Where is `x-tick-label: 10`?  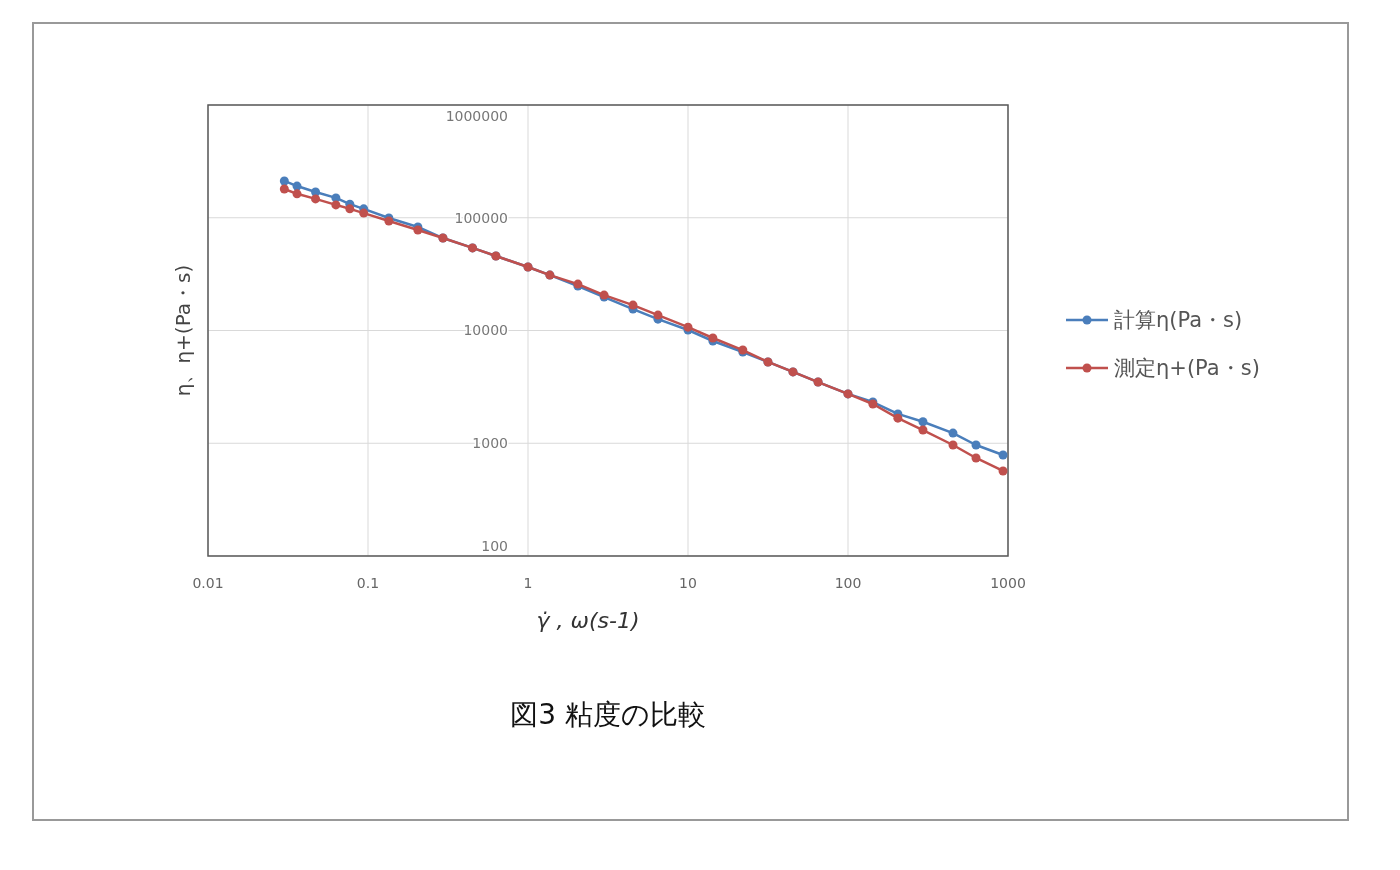
x-tick-label: 10 is located at coordinates (688, 583).